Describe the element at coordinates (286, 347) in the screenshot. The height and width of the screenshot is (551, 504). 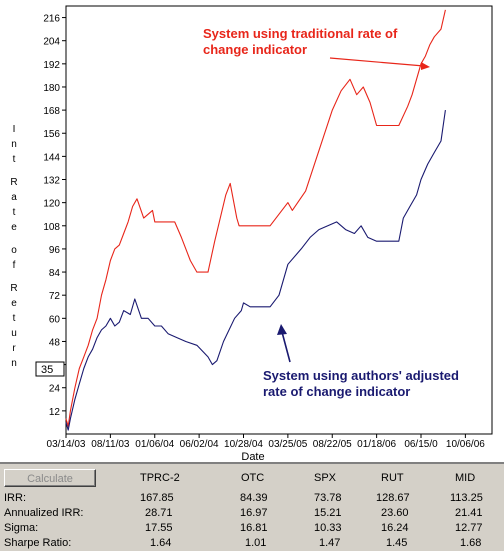
I see `annotation-adjusted-arrow` at that location.